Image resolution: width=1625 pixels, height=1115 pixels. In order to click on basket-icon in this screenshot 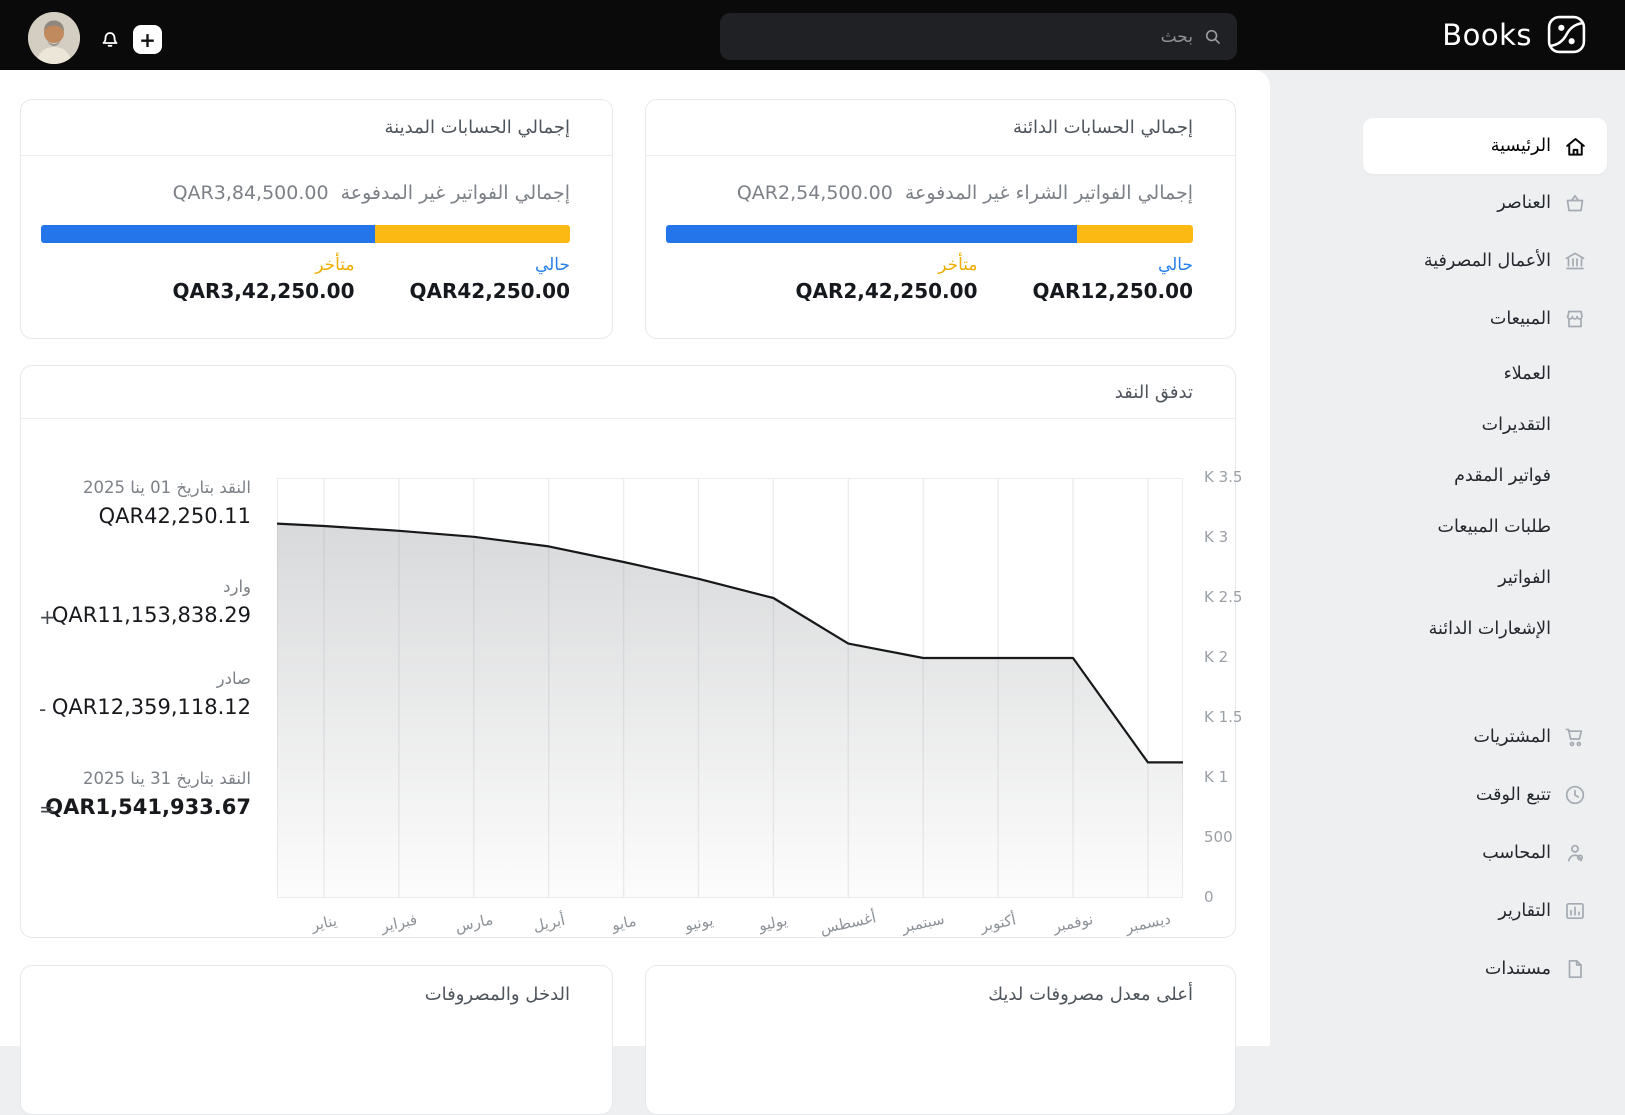, I will do `click(1575, 203)`.